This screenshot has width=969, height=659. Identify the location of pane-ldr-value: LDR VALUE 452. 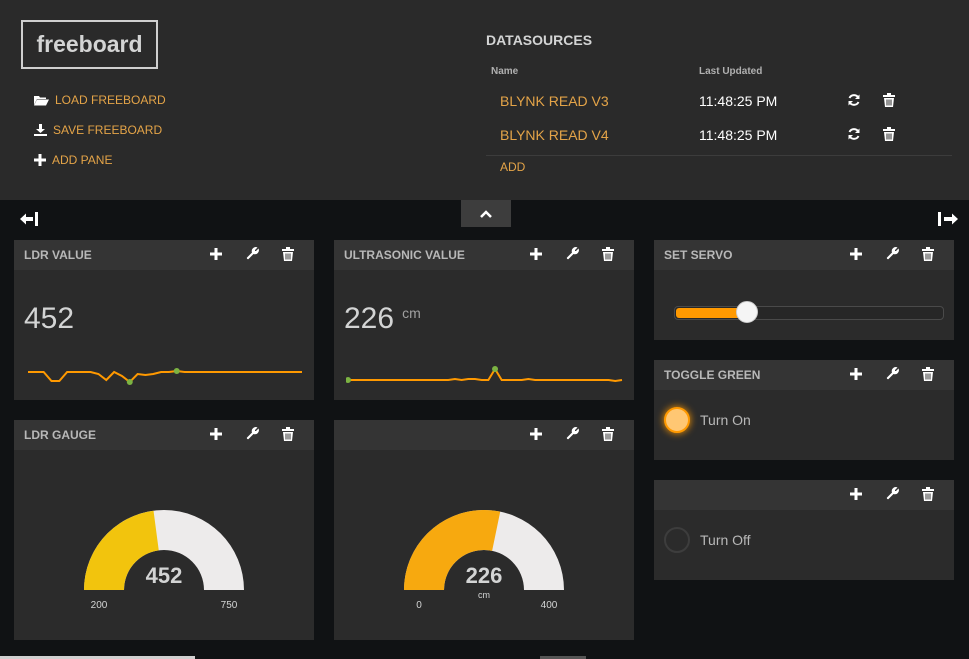
(164, 320).